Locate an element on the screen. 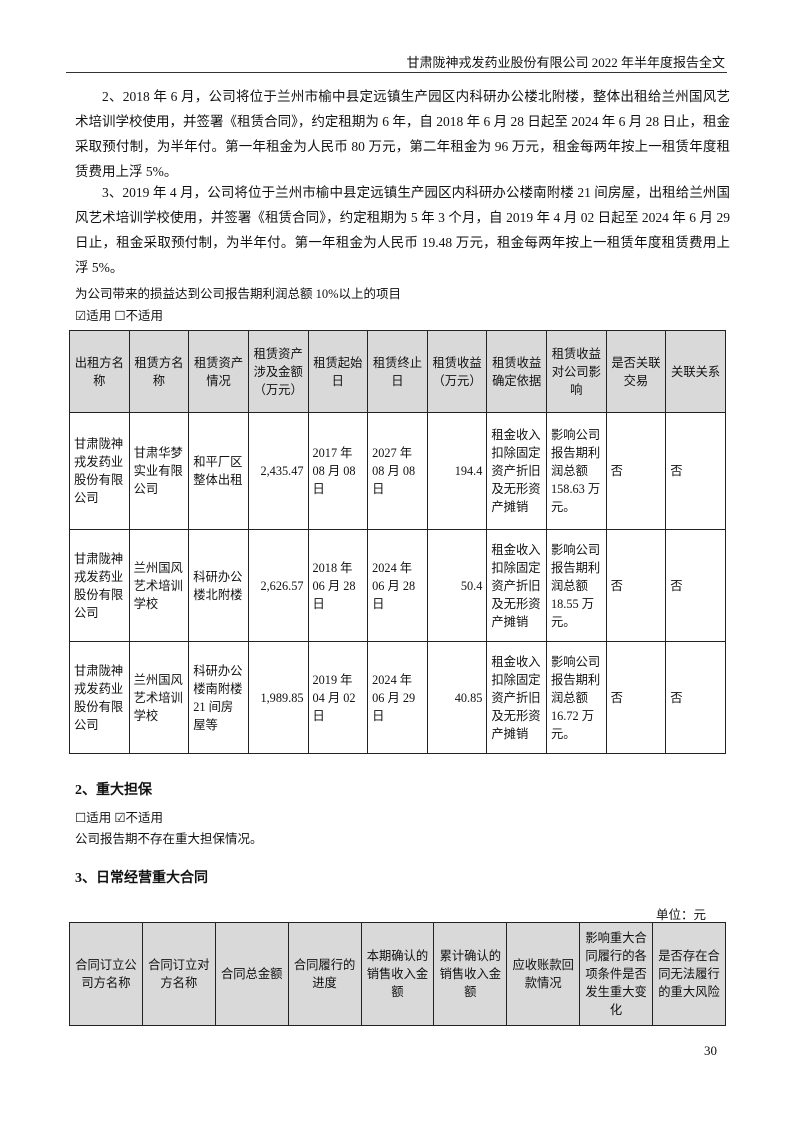  lease-cell: 2027 年 08 月 08 日 is located at coordinates (397, 471).